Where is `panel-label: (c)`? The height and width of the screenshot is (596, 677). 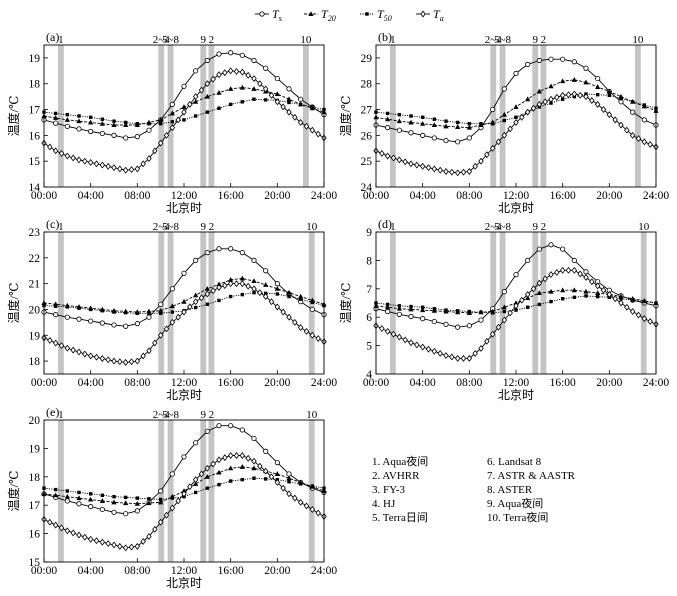
panel-label: (c) is located at coordinates (52, 224).